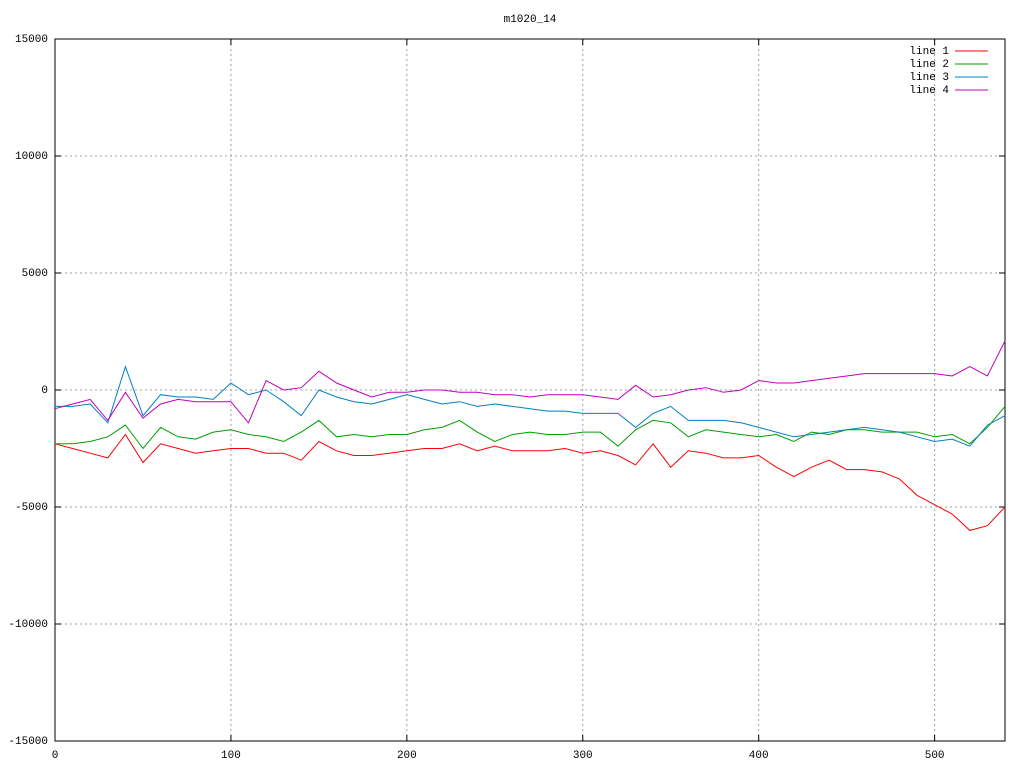 Image resolution: width=1024 pixels, height=773 pixels. What do you see at coordinates (929, 52) in the screenshot?
I see `legend-label: line 1` at bounding box center [929, 52].